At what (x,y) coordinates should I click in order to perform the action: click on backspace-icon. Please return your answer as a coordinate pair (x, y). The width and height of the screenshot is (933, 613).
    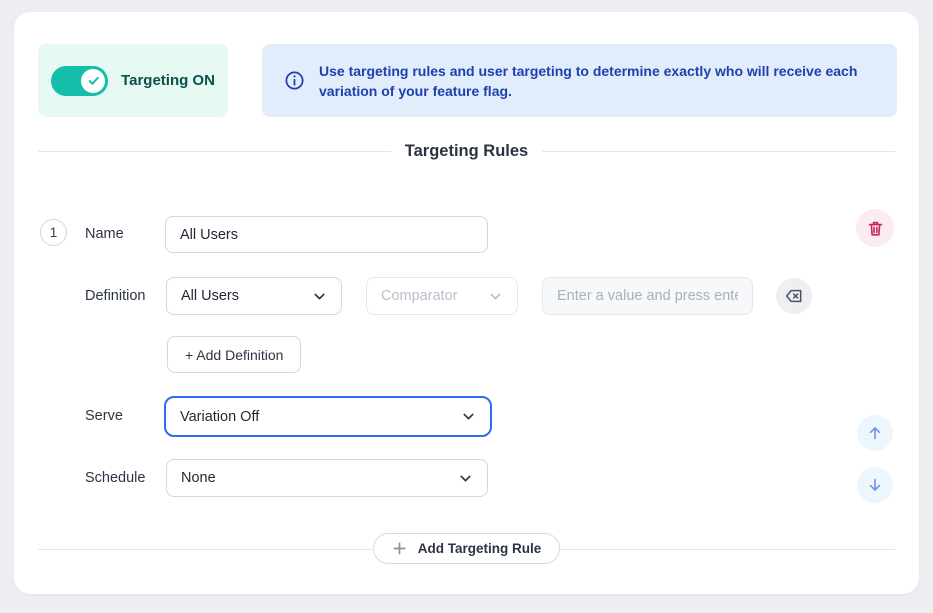
    Looking at the image, I should click on (794, 296).